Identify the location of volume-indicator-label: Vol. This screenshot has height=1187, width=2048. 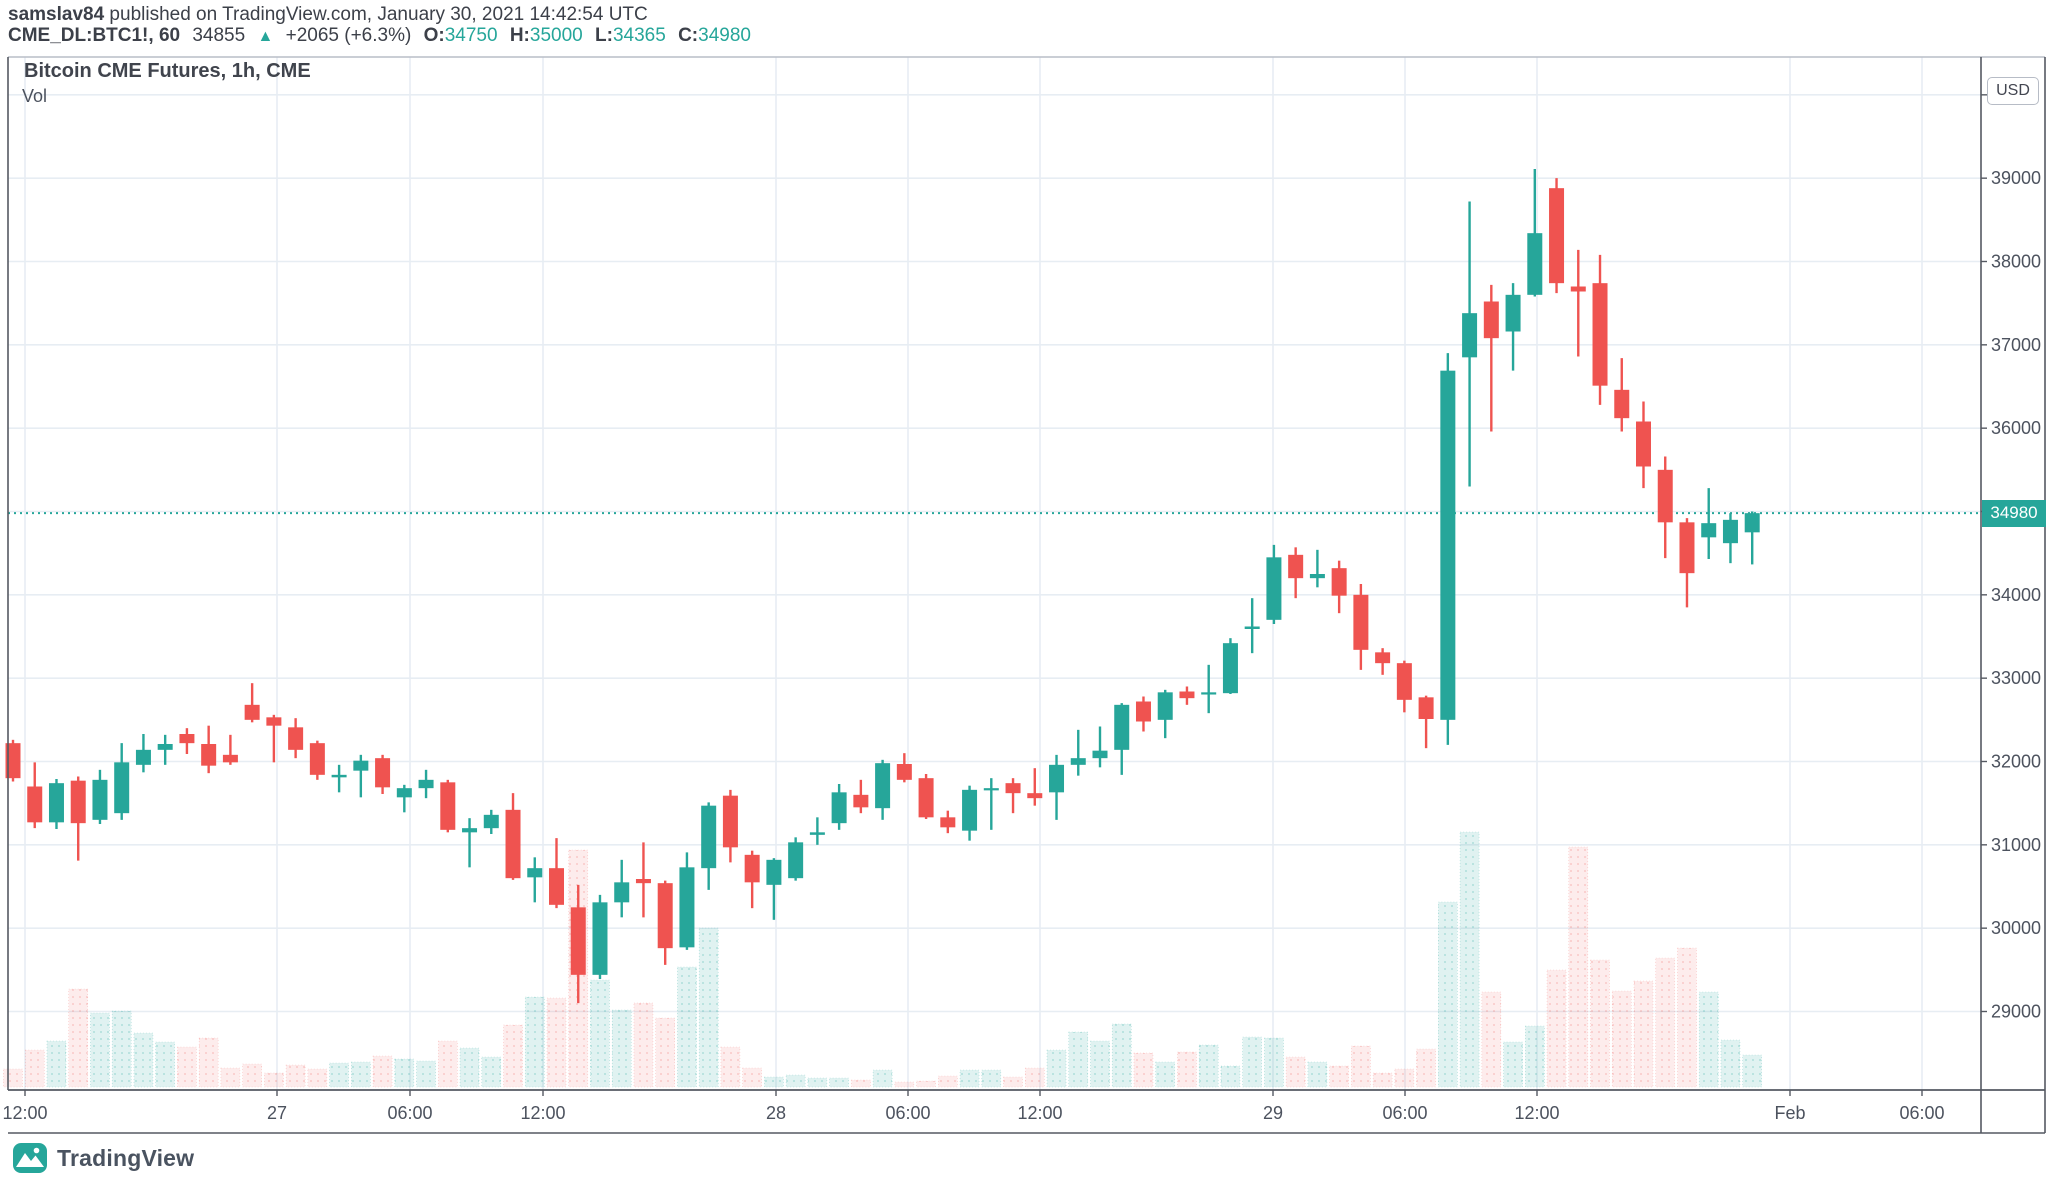
(35, 96).